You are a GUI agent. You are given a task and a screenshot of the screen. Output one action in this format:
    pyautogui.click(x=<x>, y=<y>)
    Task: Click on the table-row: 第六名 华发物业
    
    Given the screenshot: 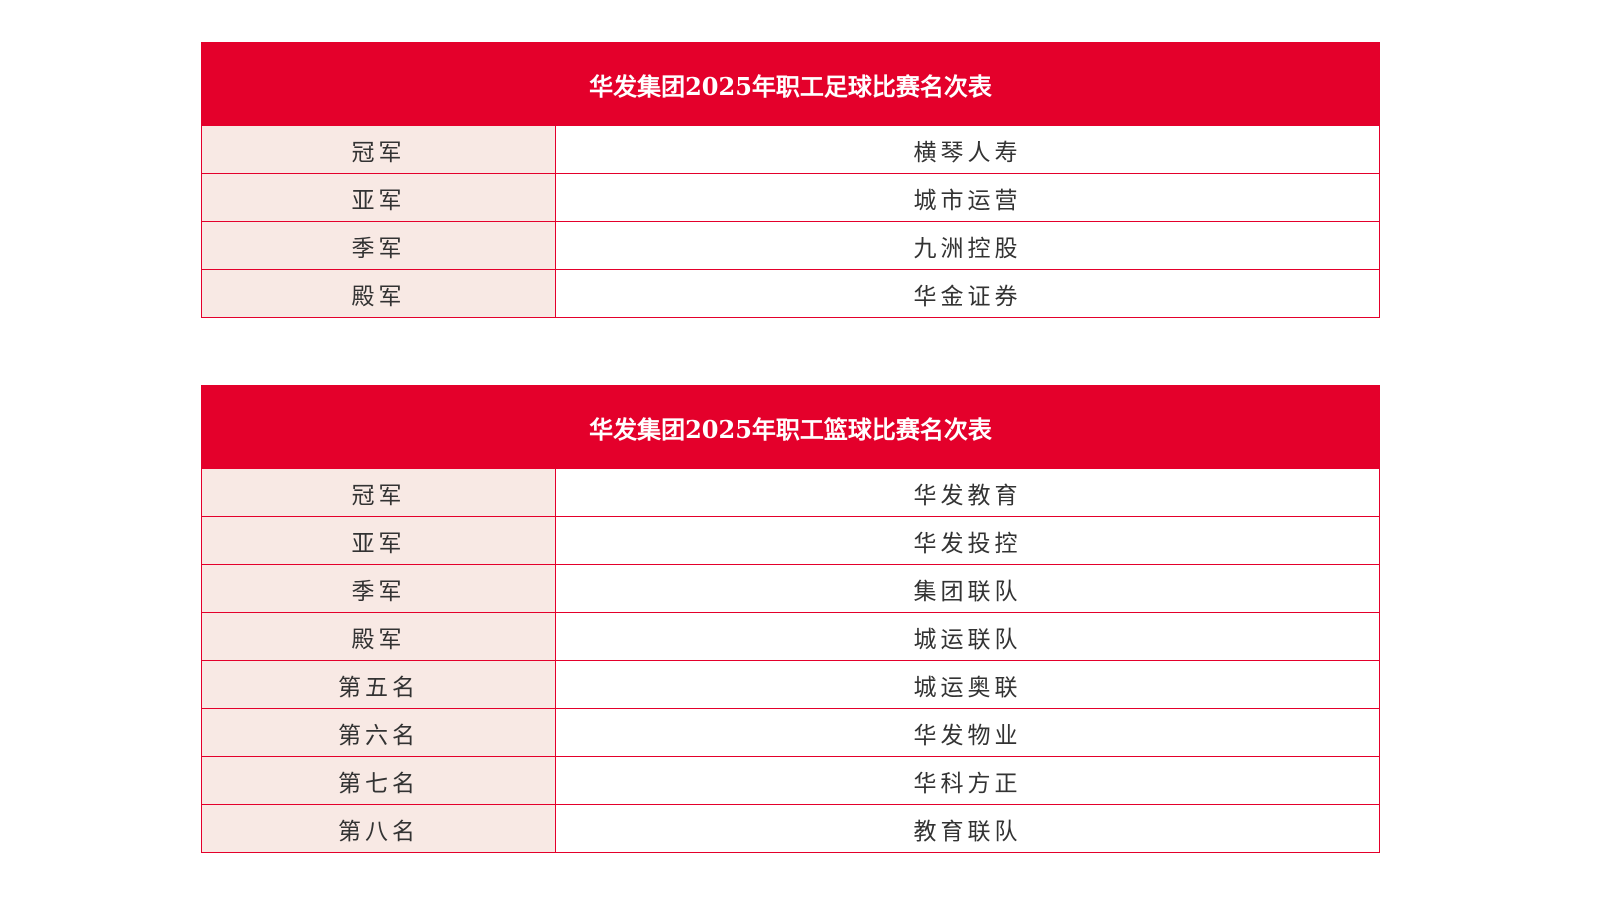 What is the action you would take?
    pyautogui.click(x=790, y=732)
    